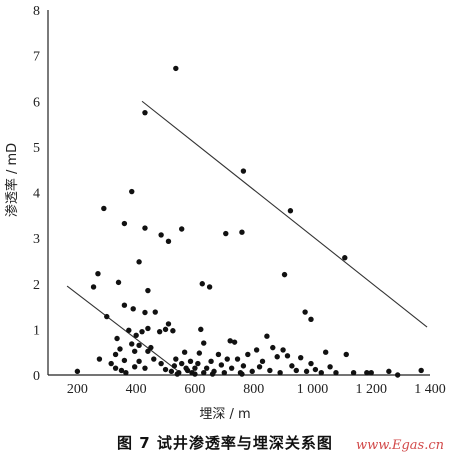 This screenshot has width=450, height=461. What do you see at coordinates (36, 102) in the screenshot?
I see `y-tick-label: 6` at bounding box center [36, 102].